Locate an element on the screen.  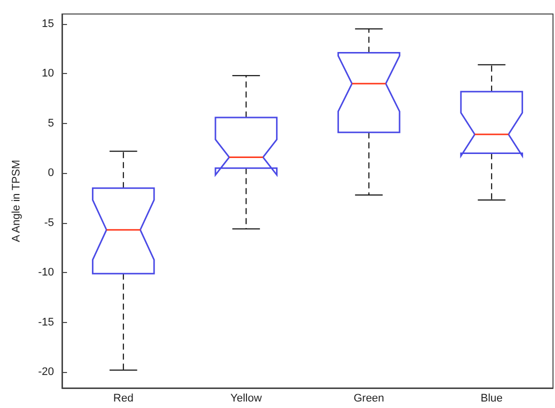
y-tick-label: -20 is located at coordinates (46, 372).